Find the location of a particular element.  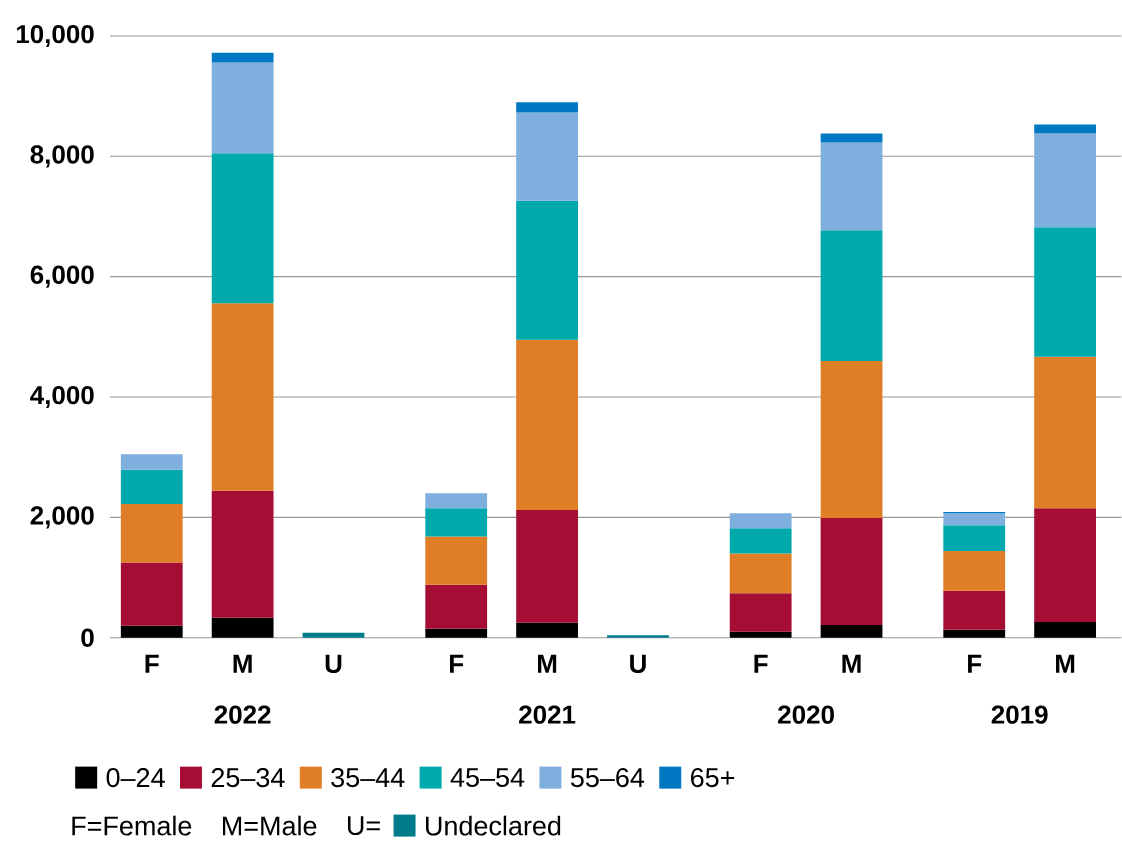

text: 2022 is located at coordinates (242, 715).